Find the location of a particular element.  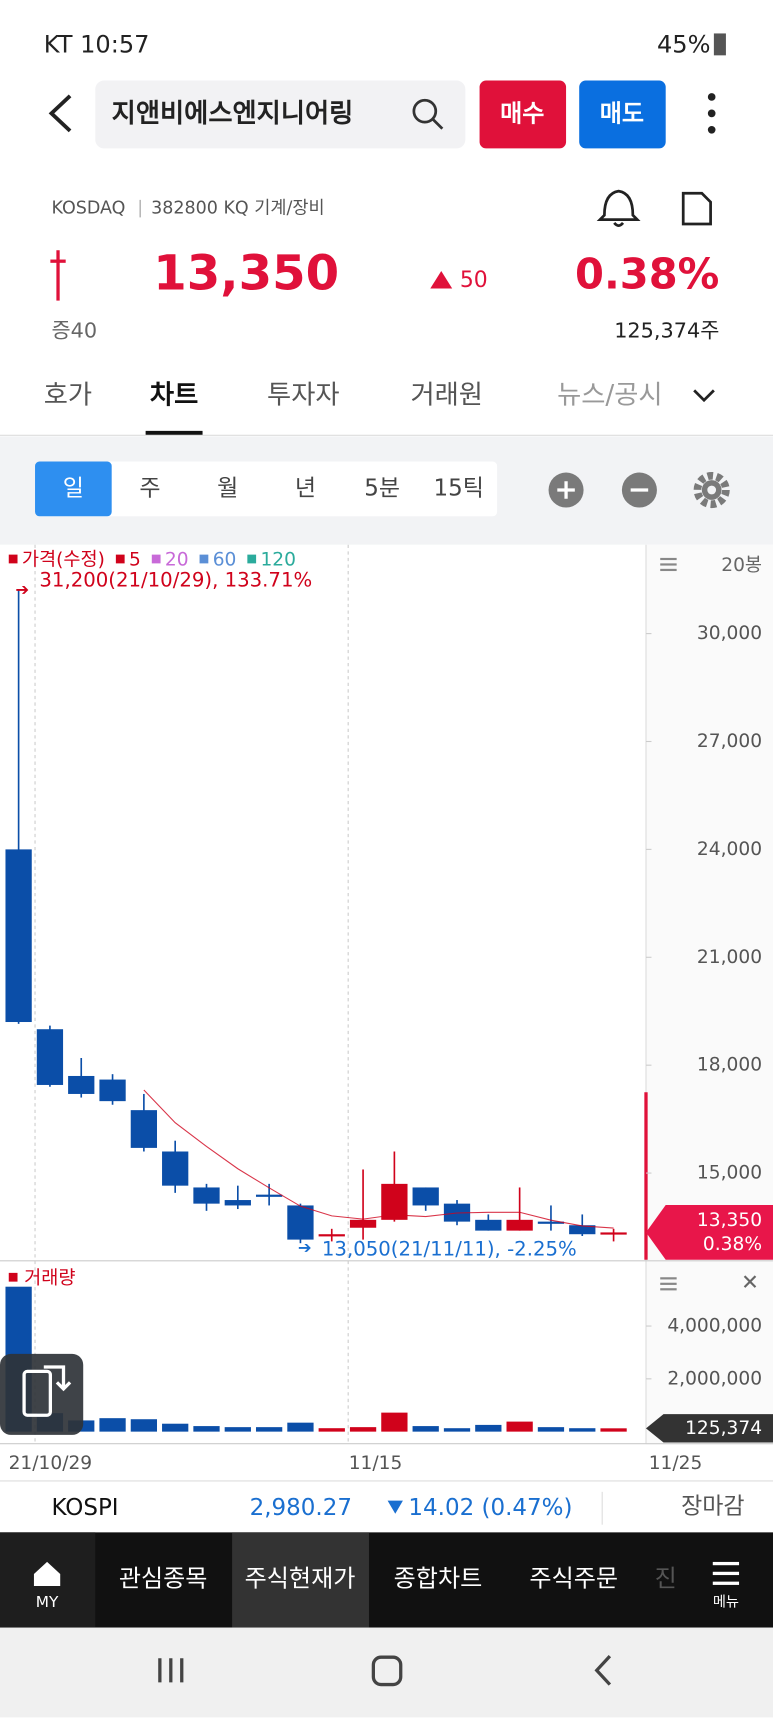

system-buttons is located at coordinates (385, 1670).